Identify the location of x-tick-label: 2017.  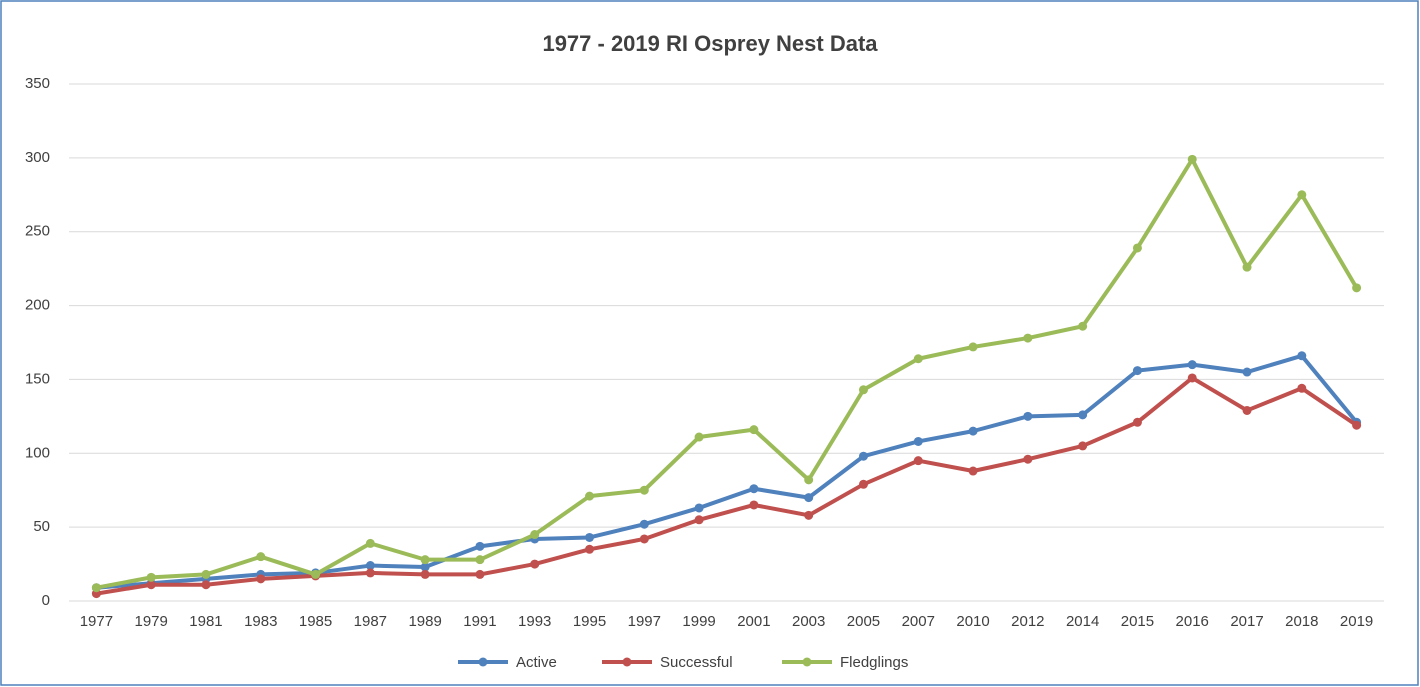
(1246, 621).